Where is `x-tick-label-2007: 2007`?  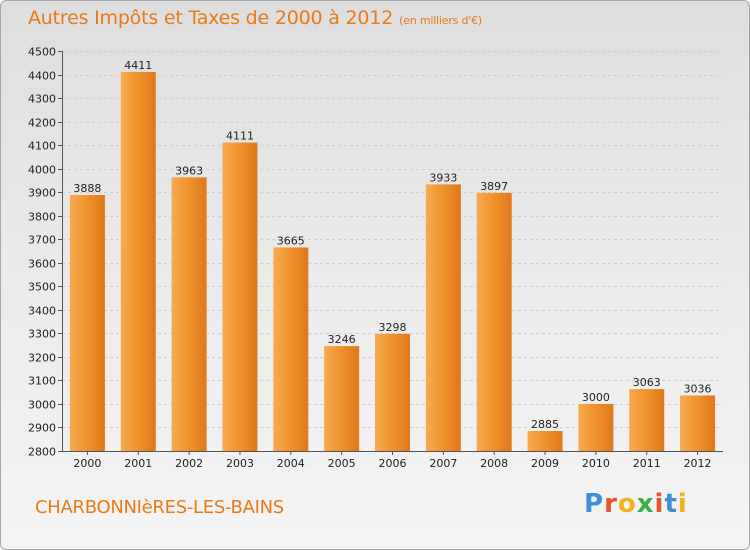 x-tick-label-2007: 2007 is located at coordinates (443, 463).